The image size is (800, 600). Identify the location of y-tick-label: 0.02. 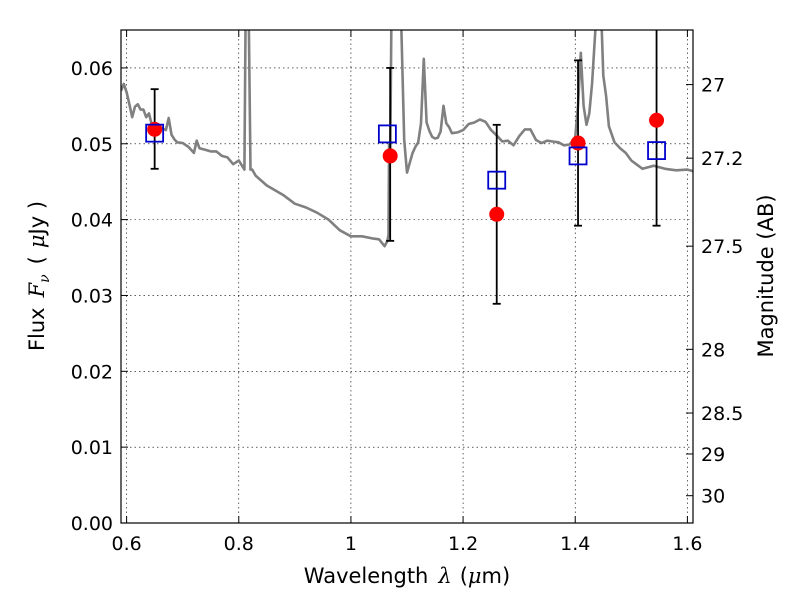
(92, 372).